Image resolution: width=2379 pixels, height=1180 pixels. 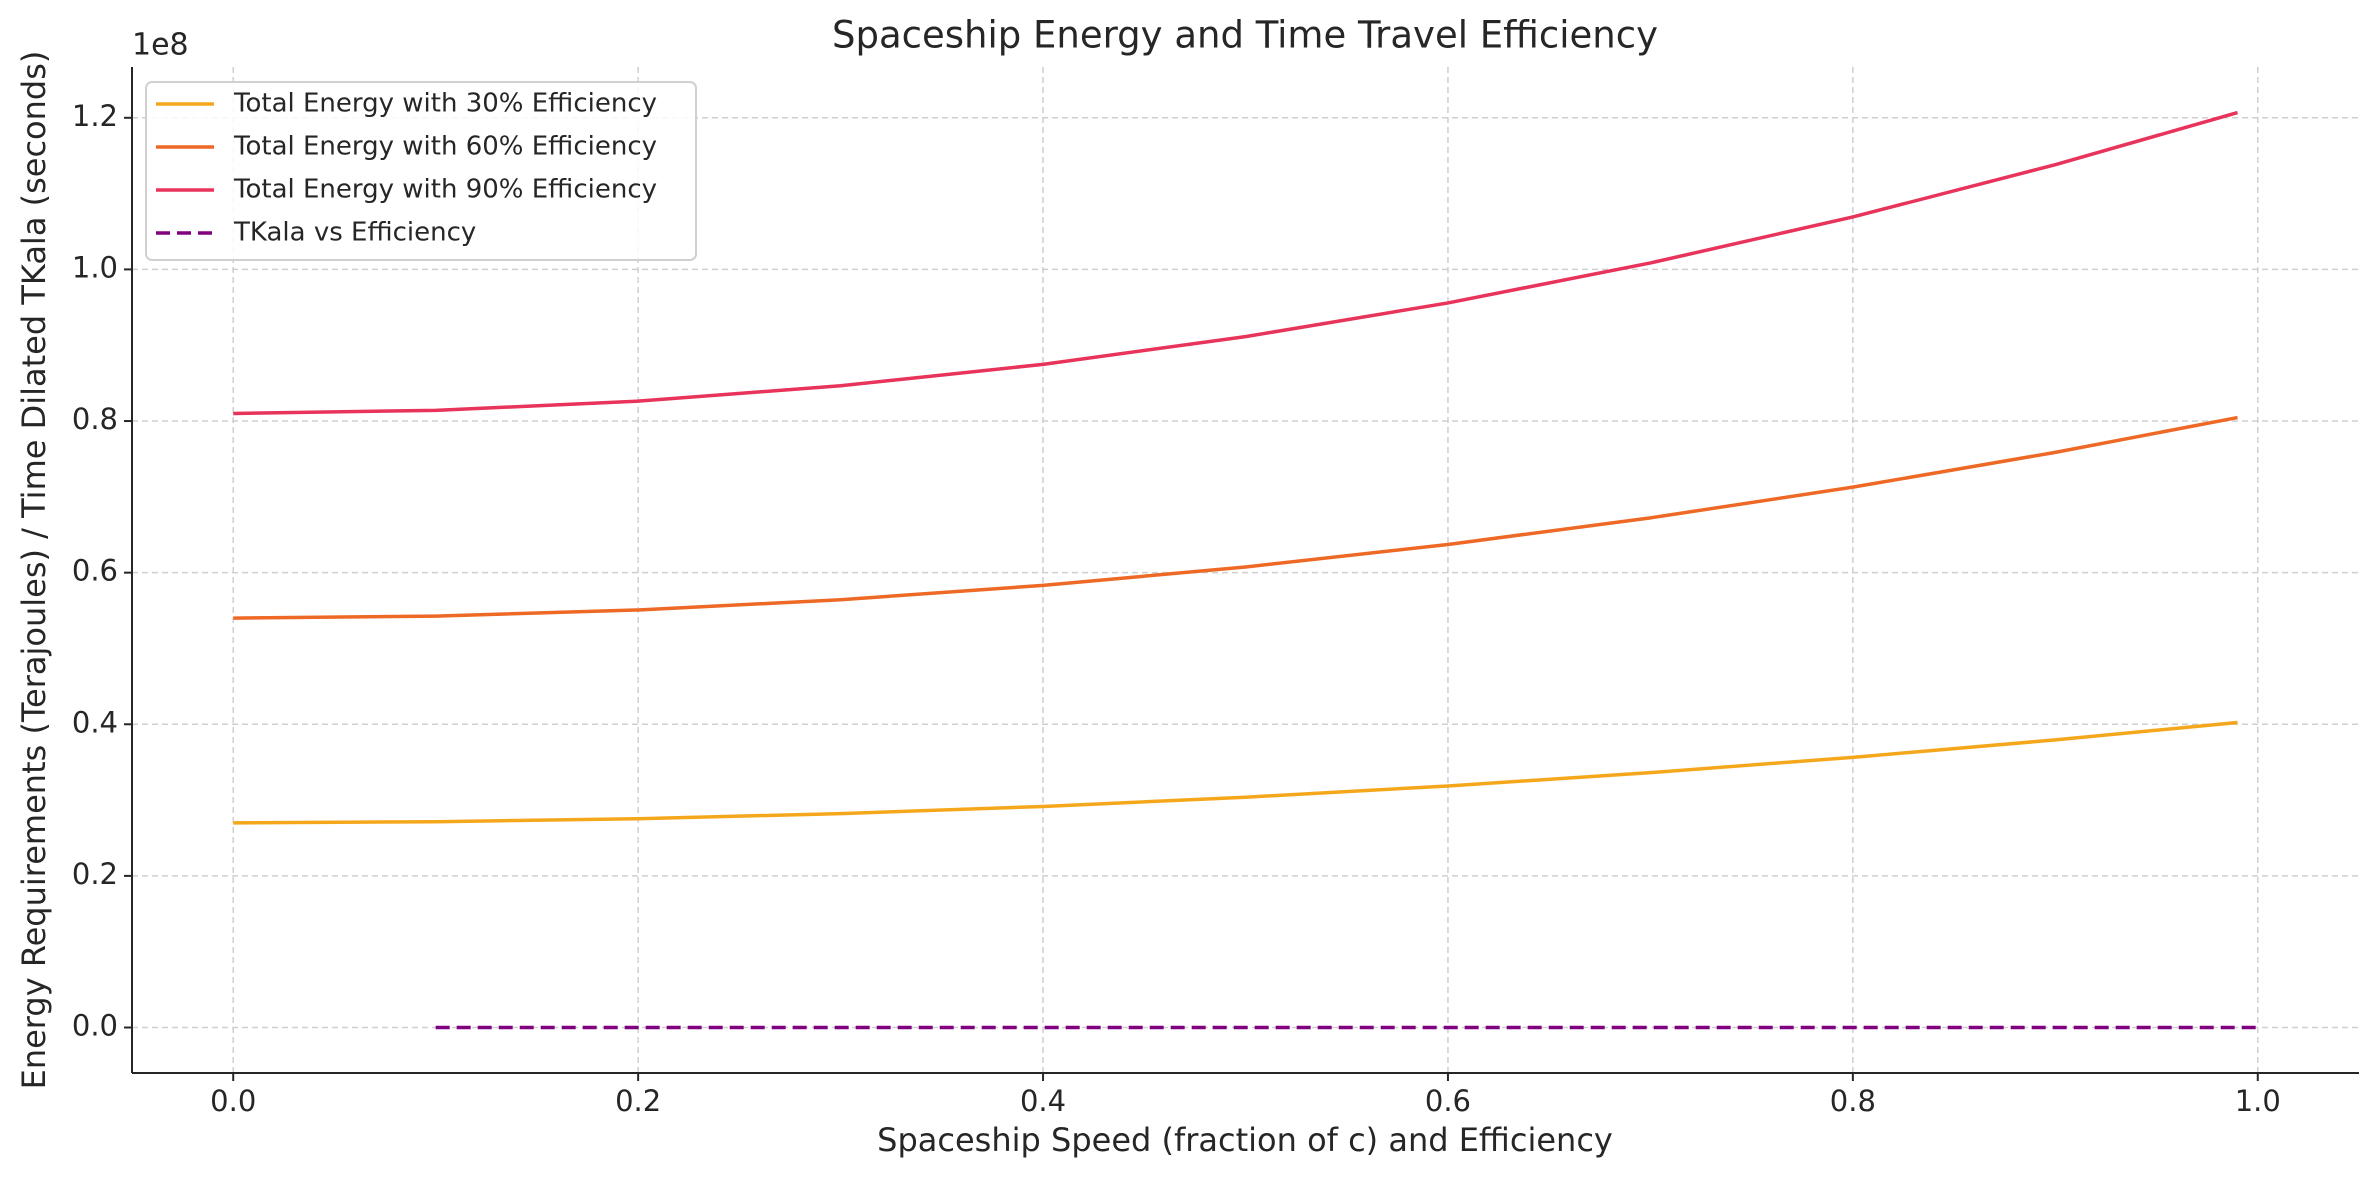 What do you see at coordinates (95, 571) in the screenshot?
I see `y-tick-label: 0.6` at bounding box center [95, 571].